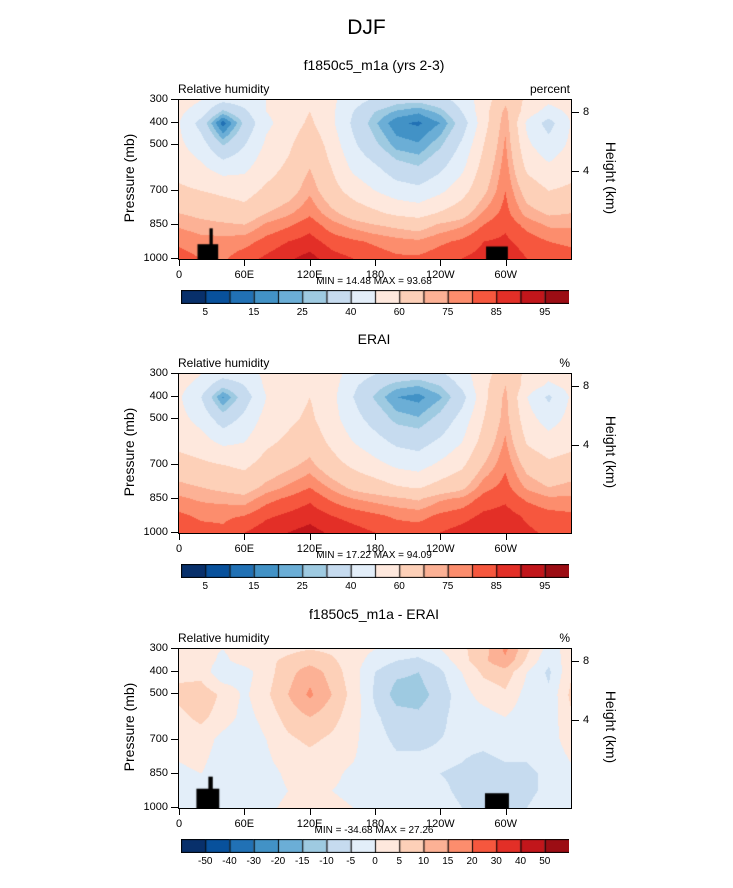 The height and width of the screenshot is (888, 733). What do you see at coordinates (423, 861) in the screenshot?
I see `colorbar-tick-label: 10` at bounding box center [423, 861].